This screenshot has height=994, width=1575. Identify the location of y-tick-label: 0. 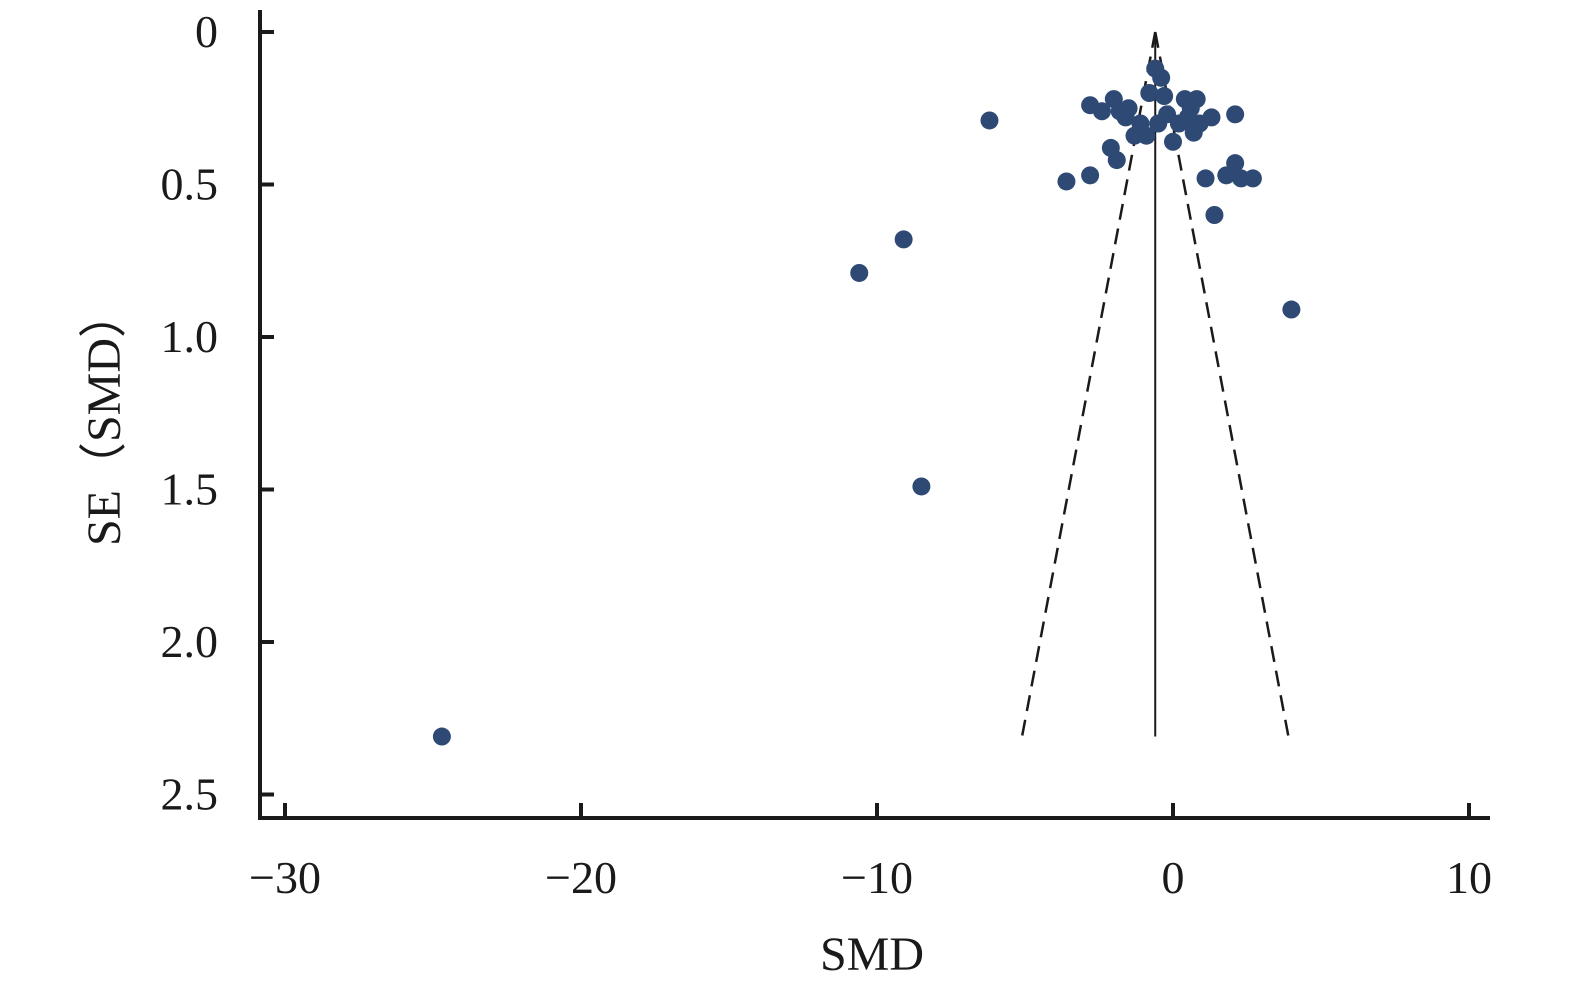
(206, 31).